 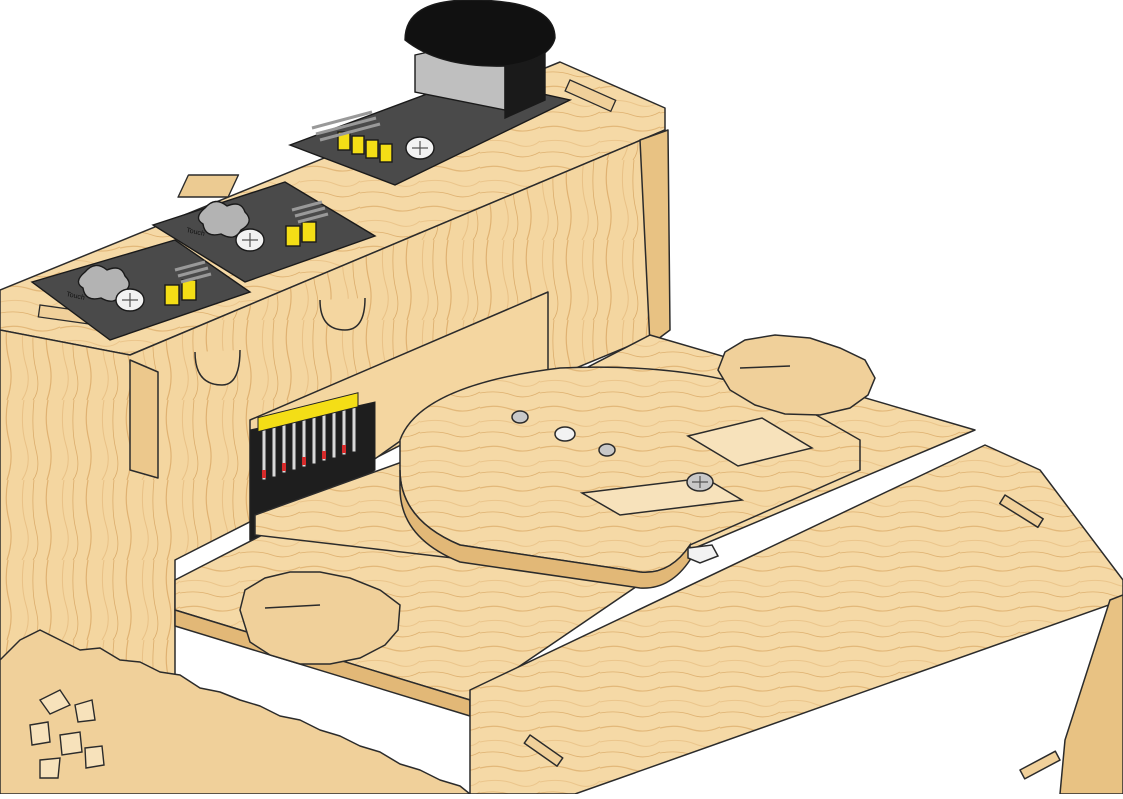 What do you see at coordinates (144, 419) in the screenshot?
I see `tower-slot-left` at bounding box center [144, 419].